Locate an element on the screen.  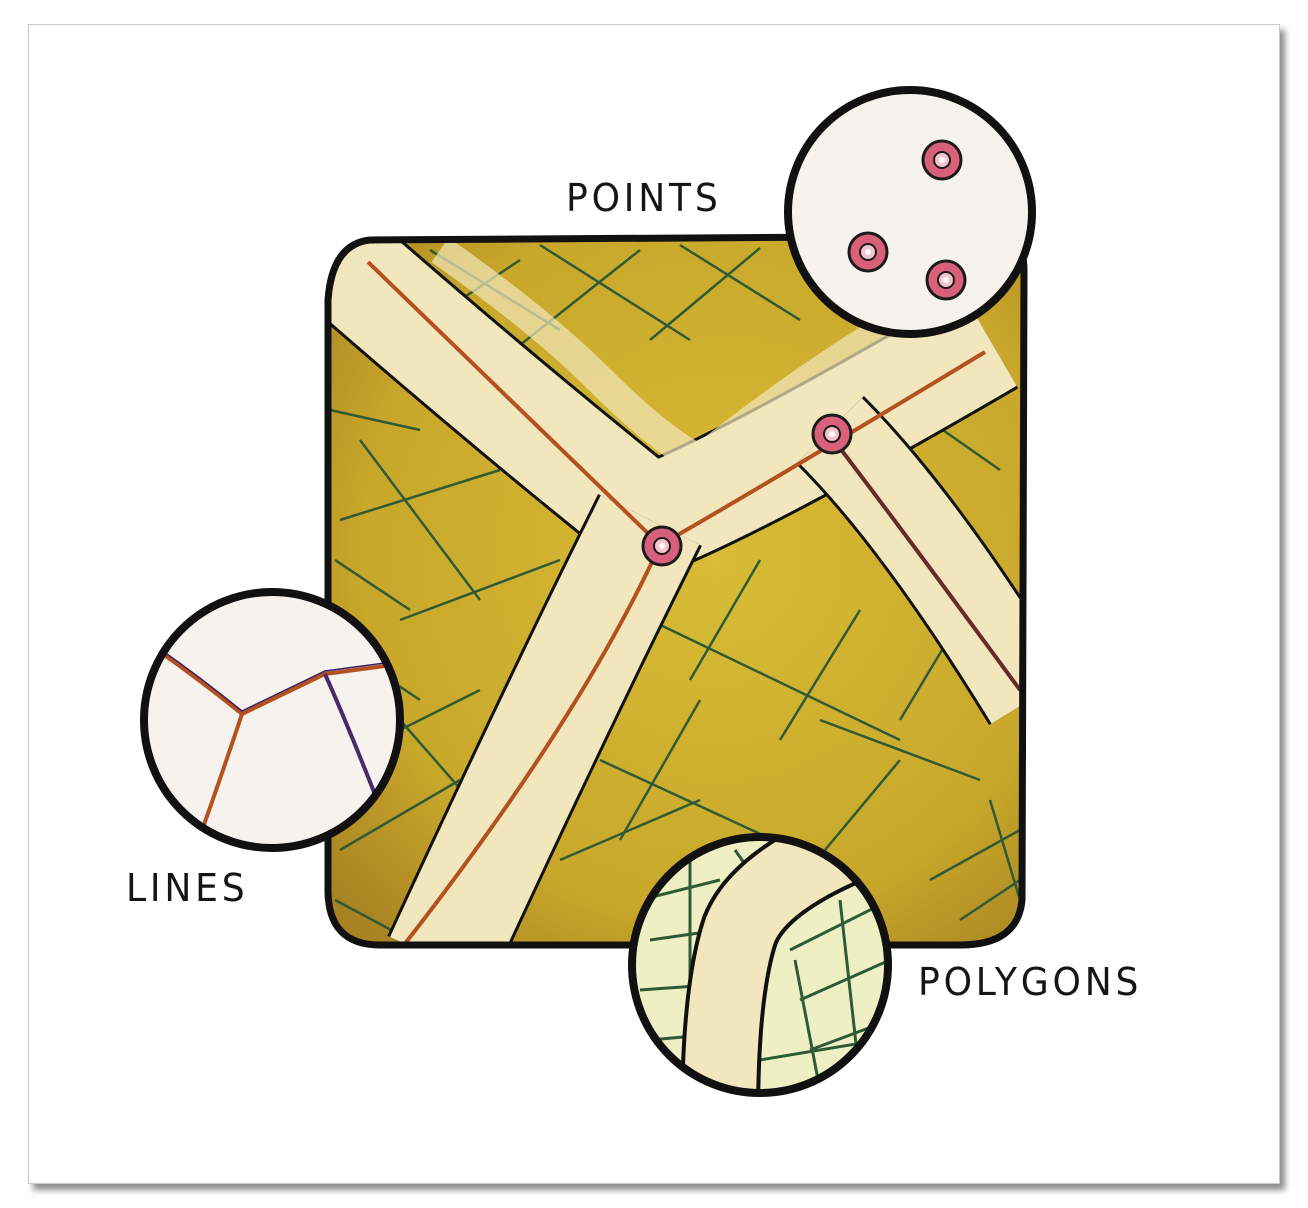
points-label: POINTS is located at coordinates (644, 198).